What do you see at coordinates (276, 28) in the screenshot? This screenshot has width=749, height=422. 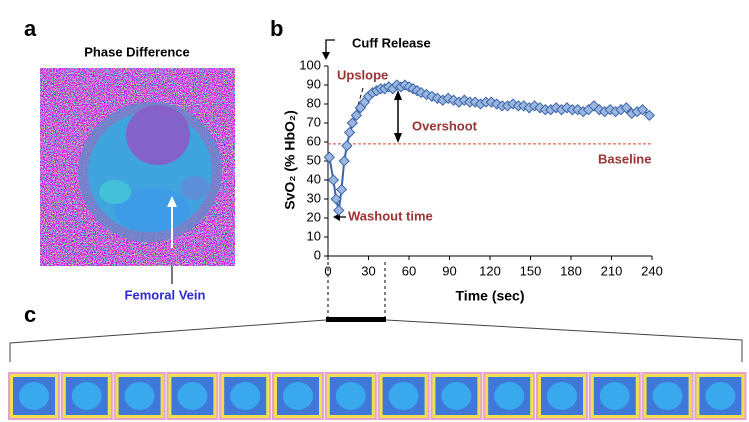 I see `panel-label: b` at bounding box center [276, 28].